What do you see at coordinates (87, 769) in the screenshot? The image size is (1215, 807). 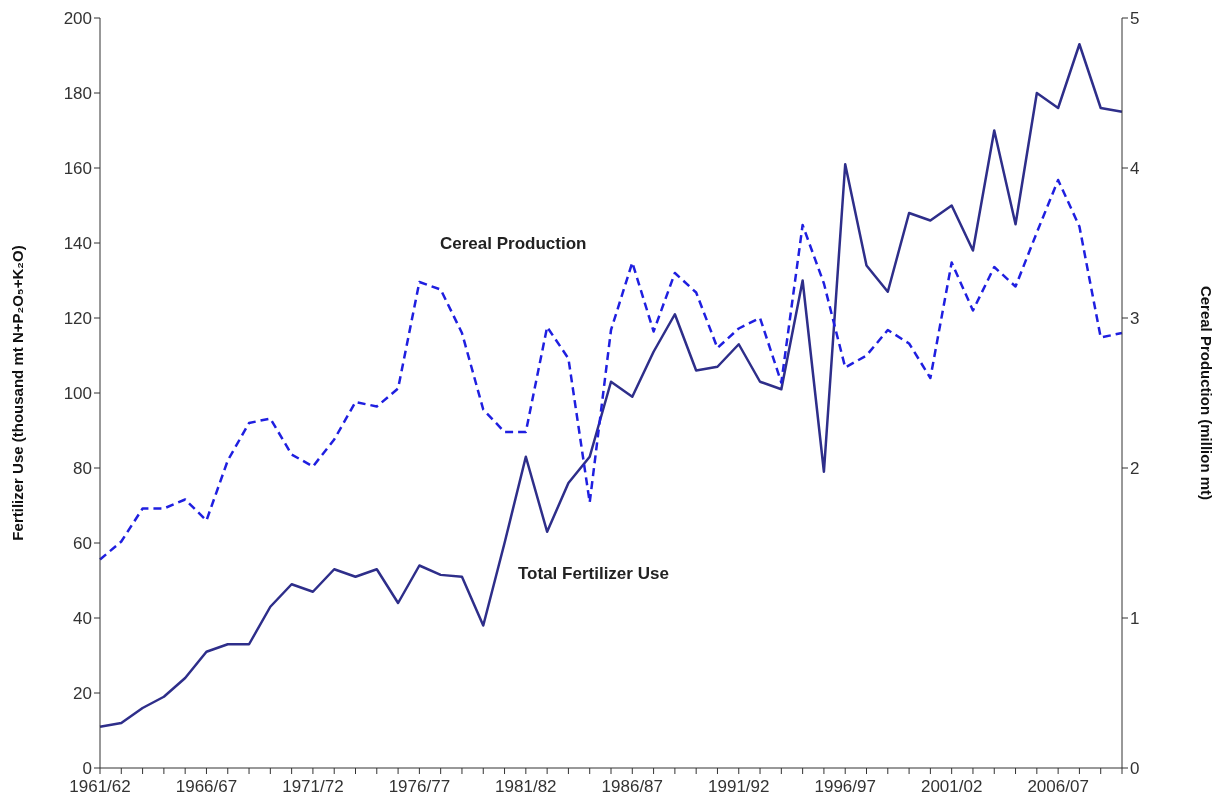 I see `y-tick-label: 0` at bounding box center [87, 769].